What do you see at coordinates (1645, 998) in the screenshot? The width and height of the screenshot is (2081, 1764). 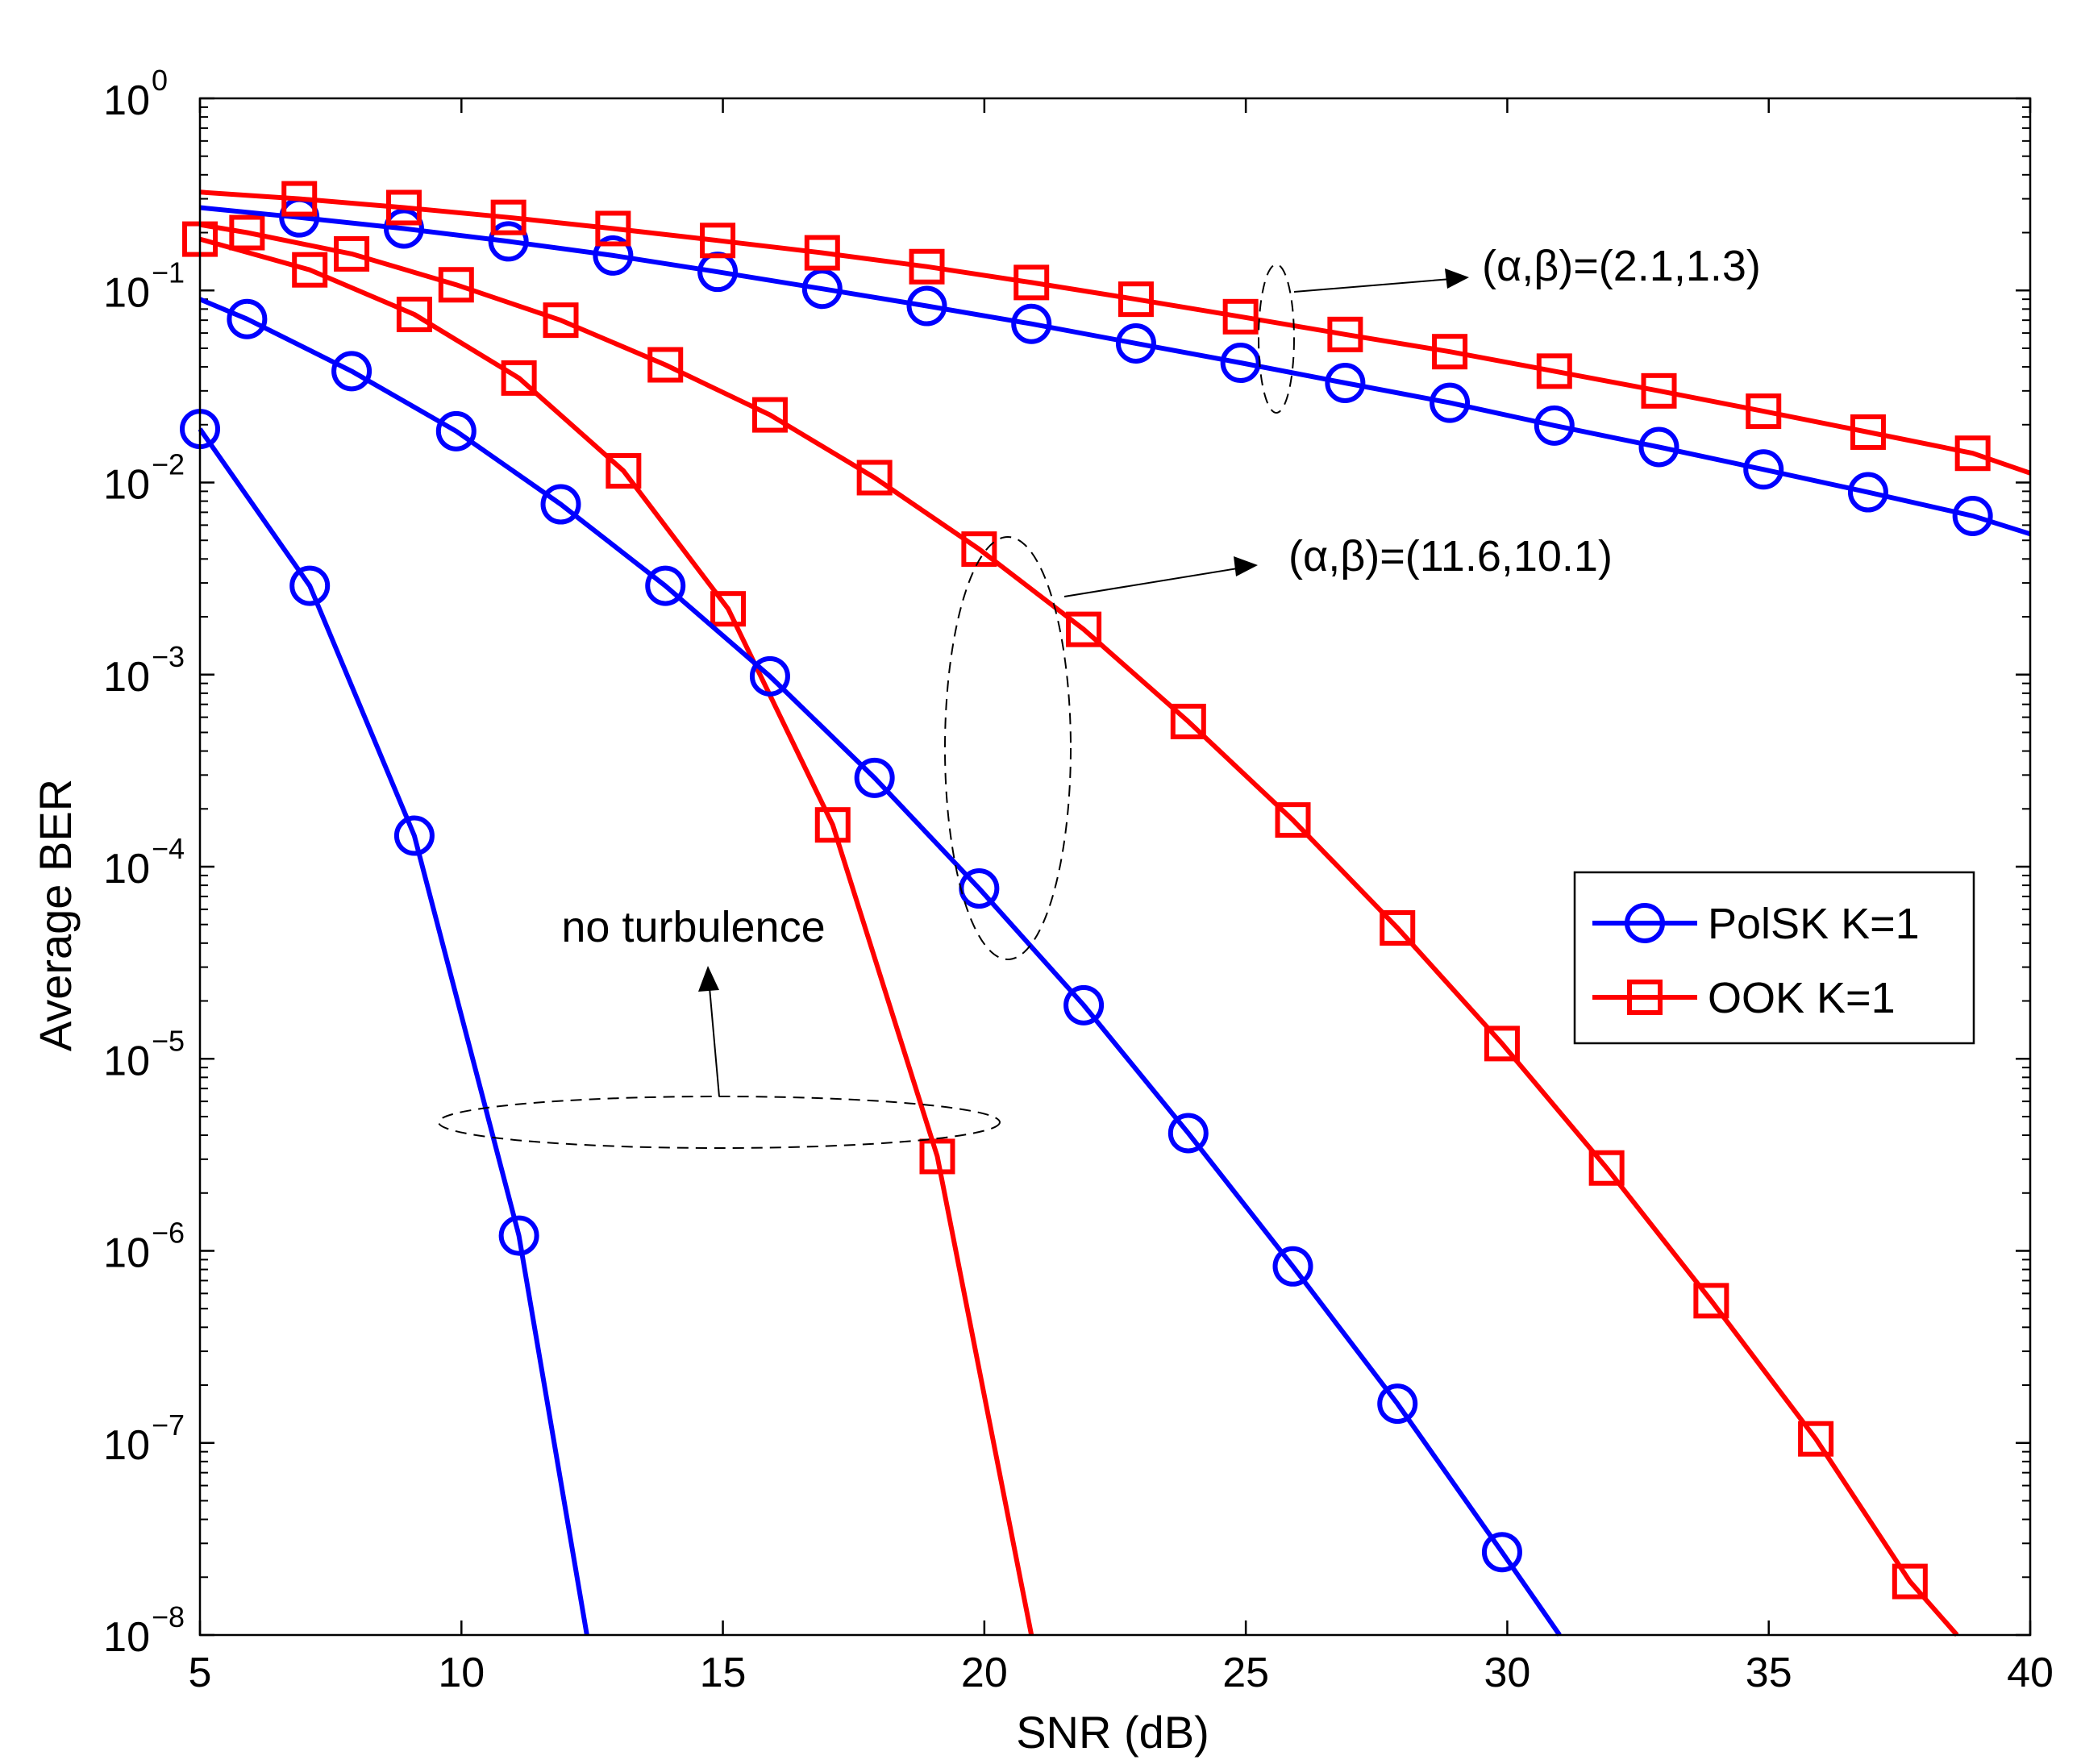 I see `legend-marker-ook` at bounding box center [1645, 998].